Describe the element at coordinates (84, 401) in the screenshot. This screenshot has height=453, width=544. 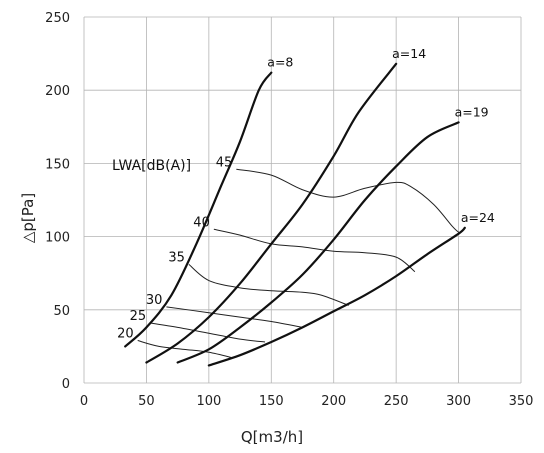
I see `x-tick-label: 0` at that location.